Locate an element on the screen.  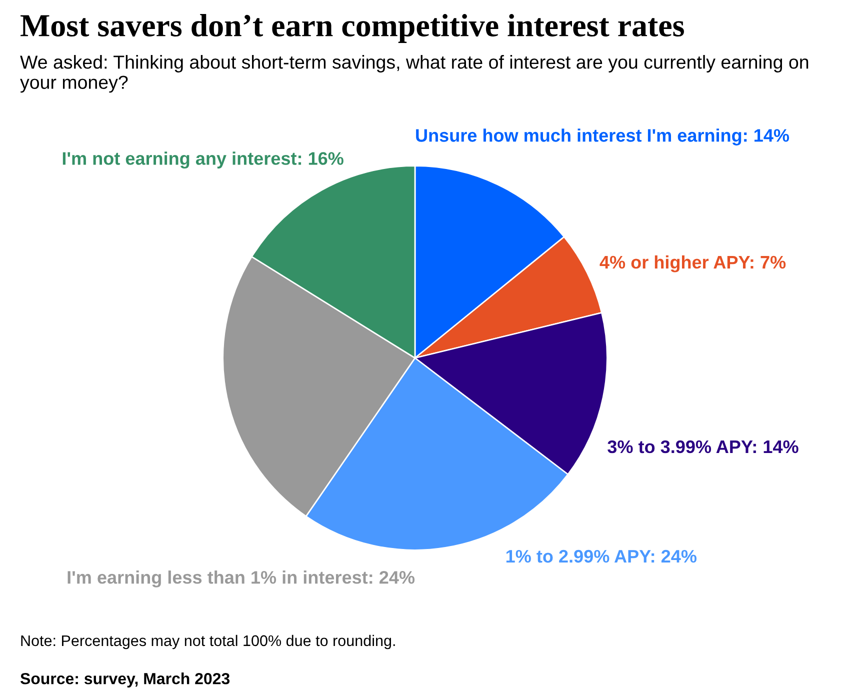
source-note: Source: survey, March 2023 is located at coordinates (125, 680).